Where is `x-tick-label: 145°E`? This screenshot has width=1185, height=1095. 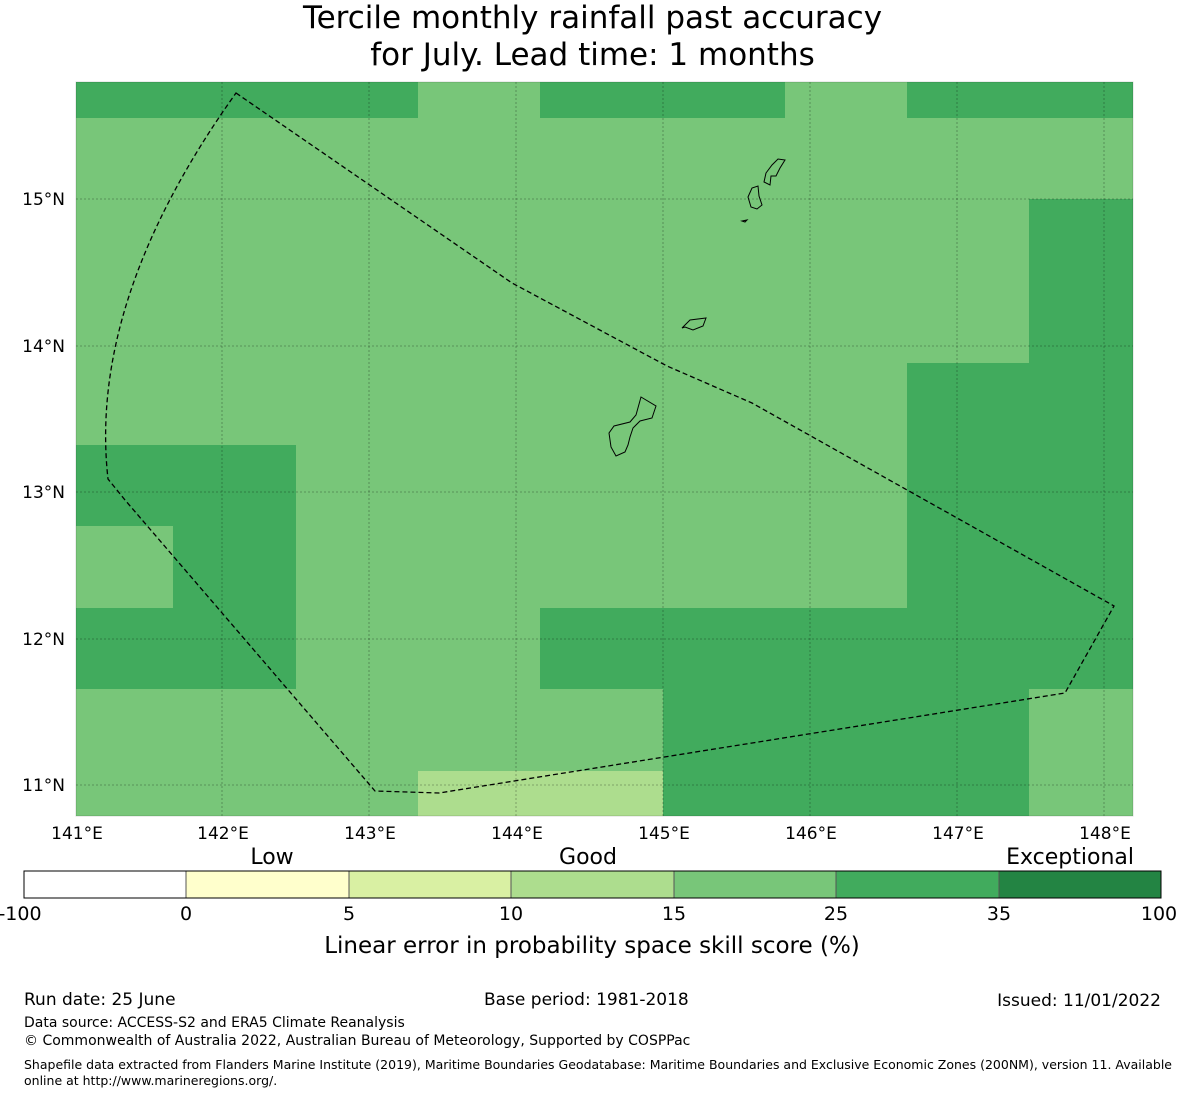 x-tick-label: 145°E is located at coordinates (664, 834).